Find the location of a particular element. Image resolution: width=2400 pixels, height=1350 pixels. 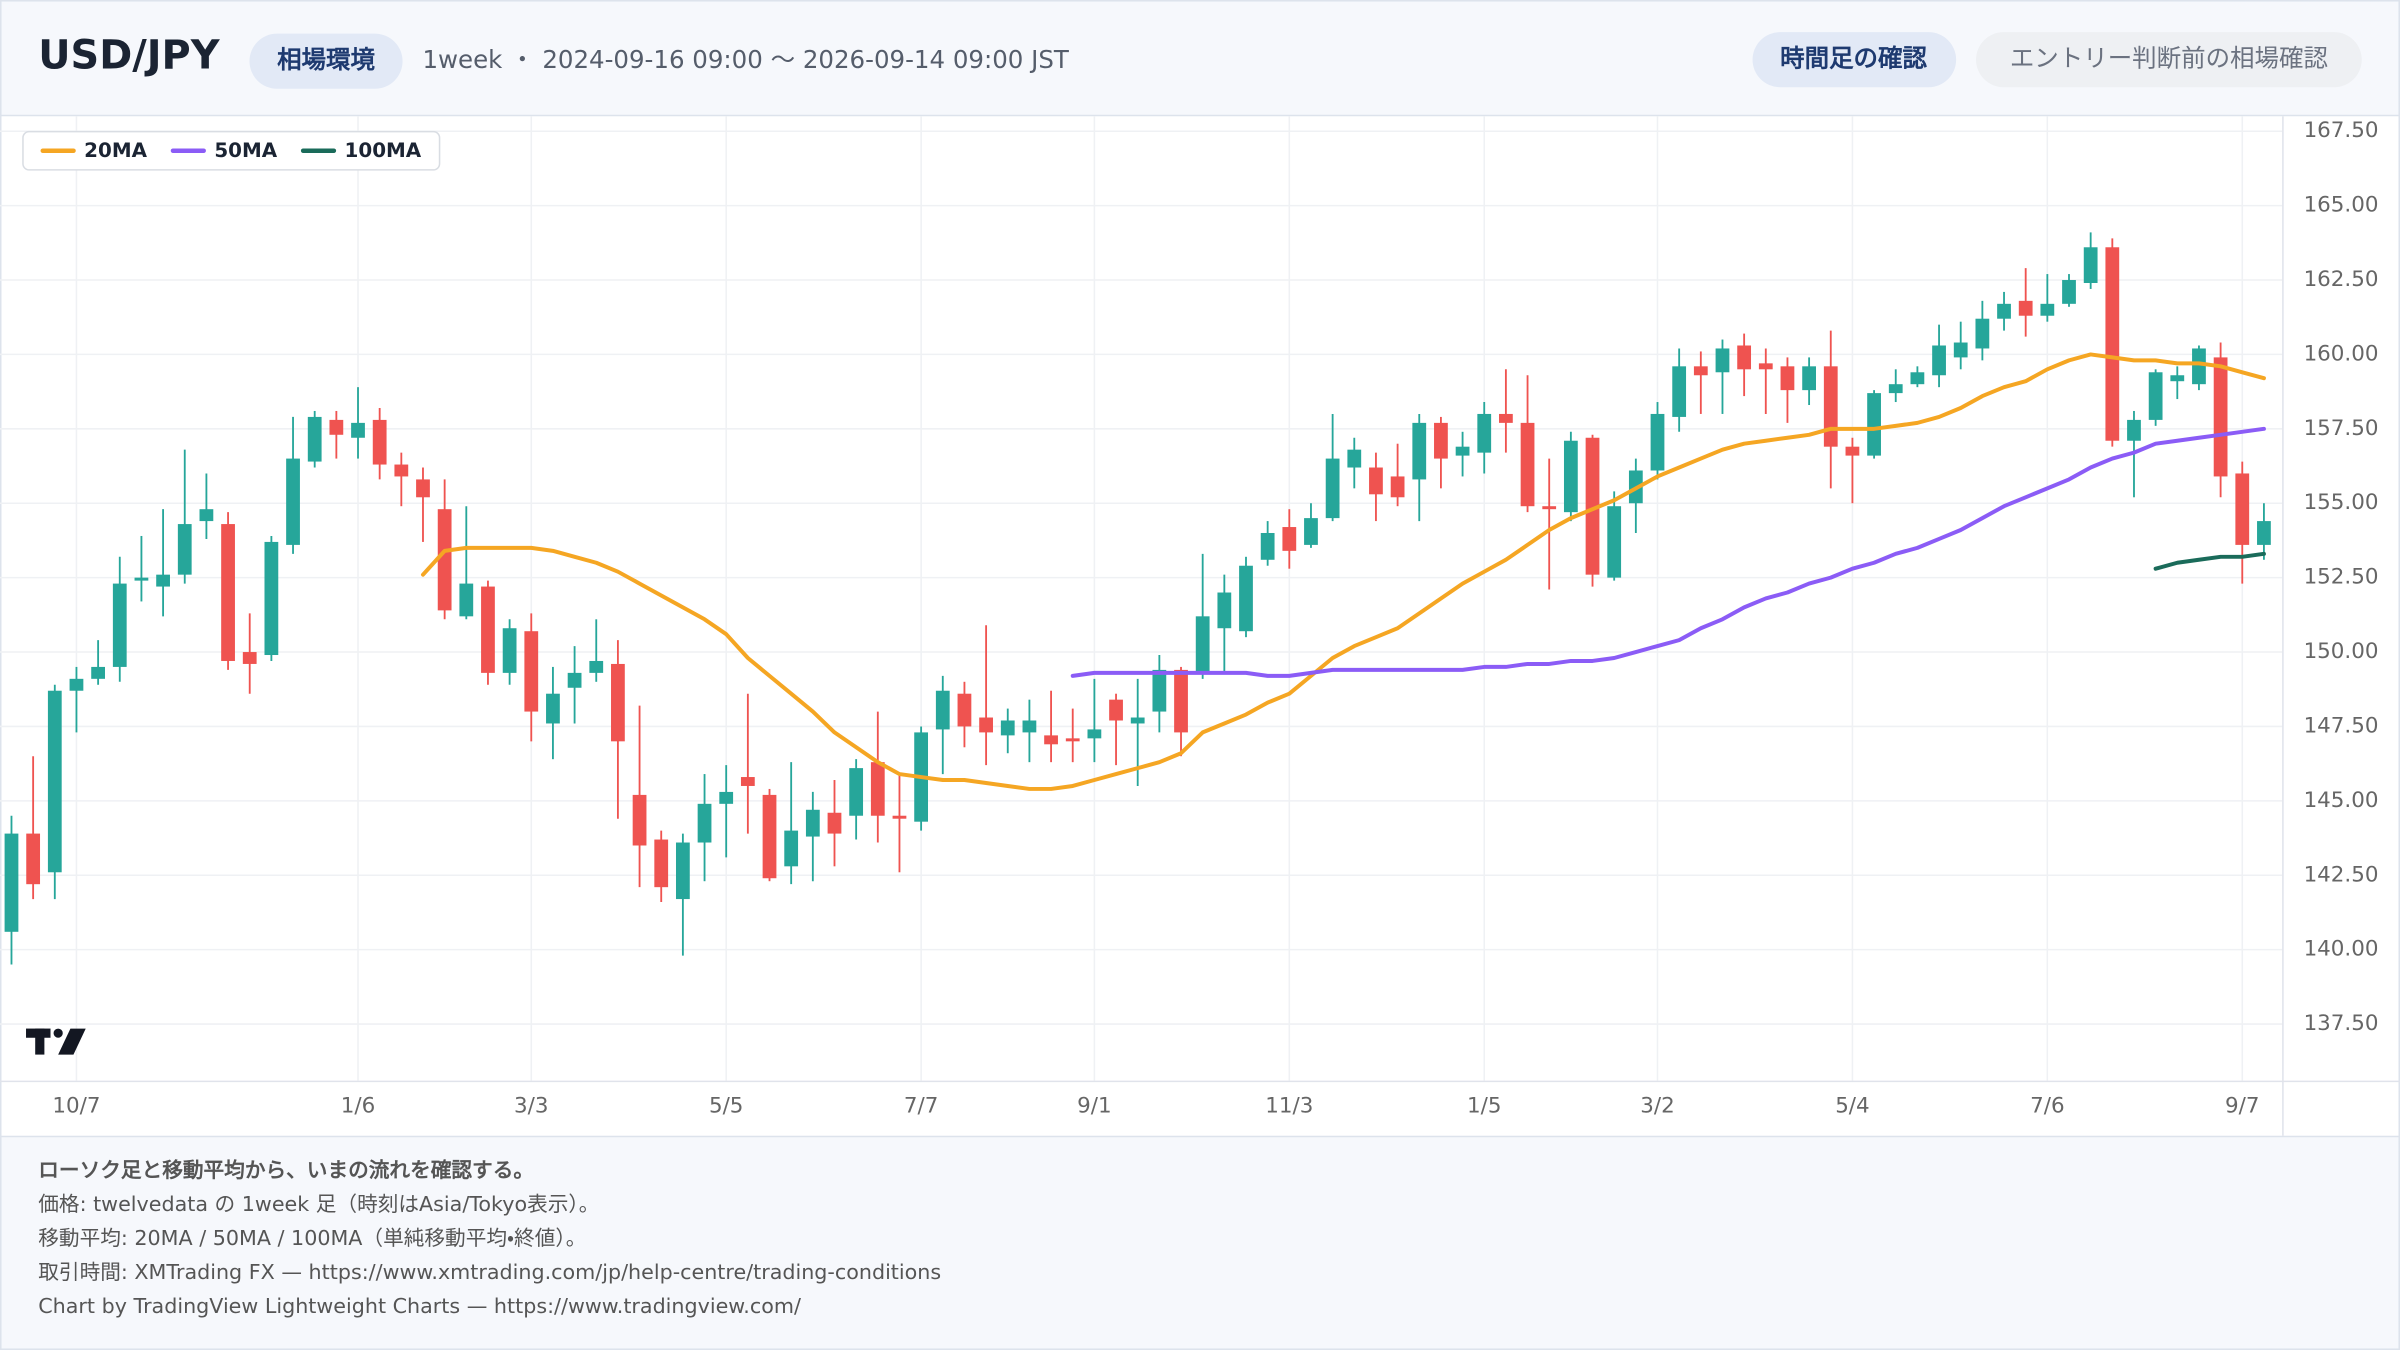

x-tick-label: 11/3 is located at coordinates (1289, 1106).